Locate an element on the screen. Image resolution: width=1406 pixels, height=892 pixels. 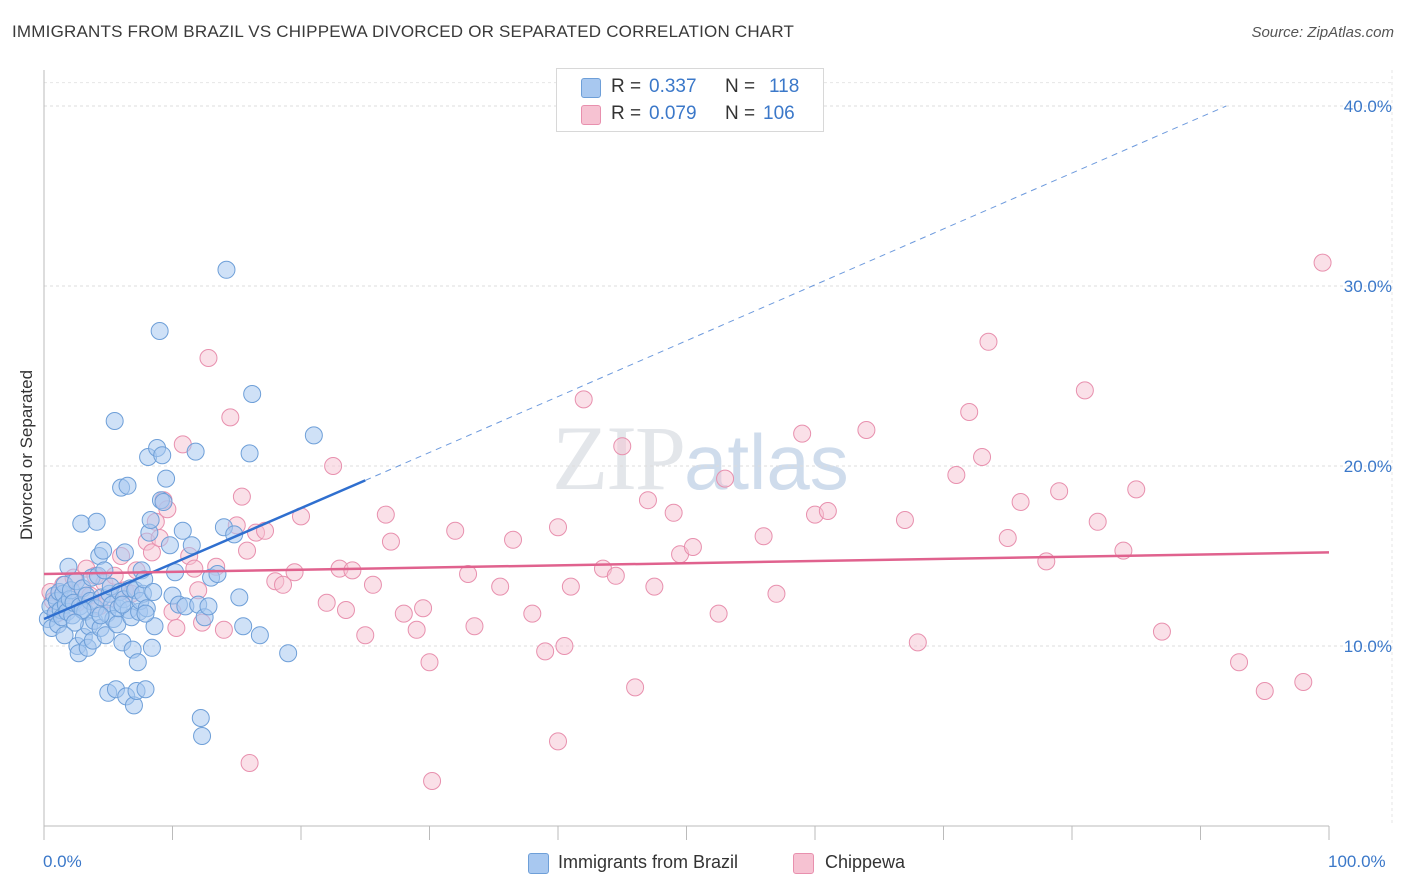
bottom-swatch-brazil is located at coordinates (538, 863).